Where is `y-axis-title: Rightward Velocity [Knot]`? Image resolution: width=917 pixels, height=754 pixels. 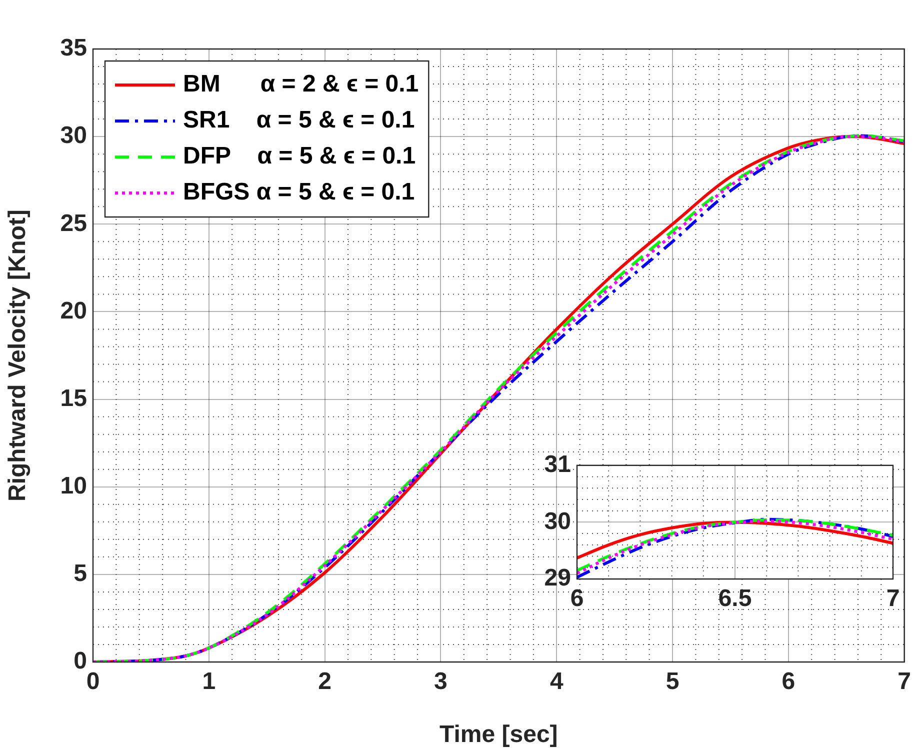
y-axis-title: Rightward Velocity [Knot] is located at coordinates (18, 355).